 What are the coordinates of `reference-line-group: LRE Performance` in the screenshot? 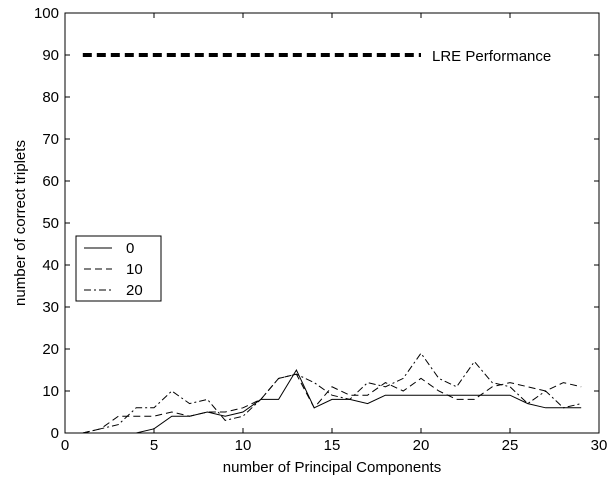 It's located at (316, 56).